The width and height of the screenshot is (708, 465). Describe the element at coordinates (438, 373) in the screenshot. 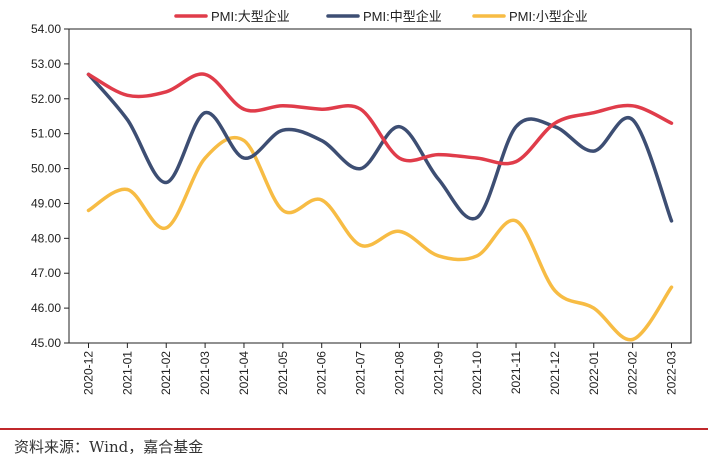

I see `x-tick-label: 2021-09` at that location.